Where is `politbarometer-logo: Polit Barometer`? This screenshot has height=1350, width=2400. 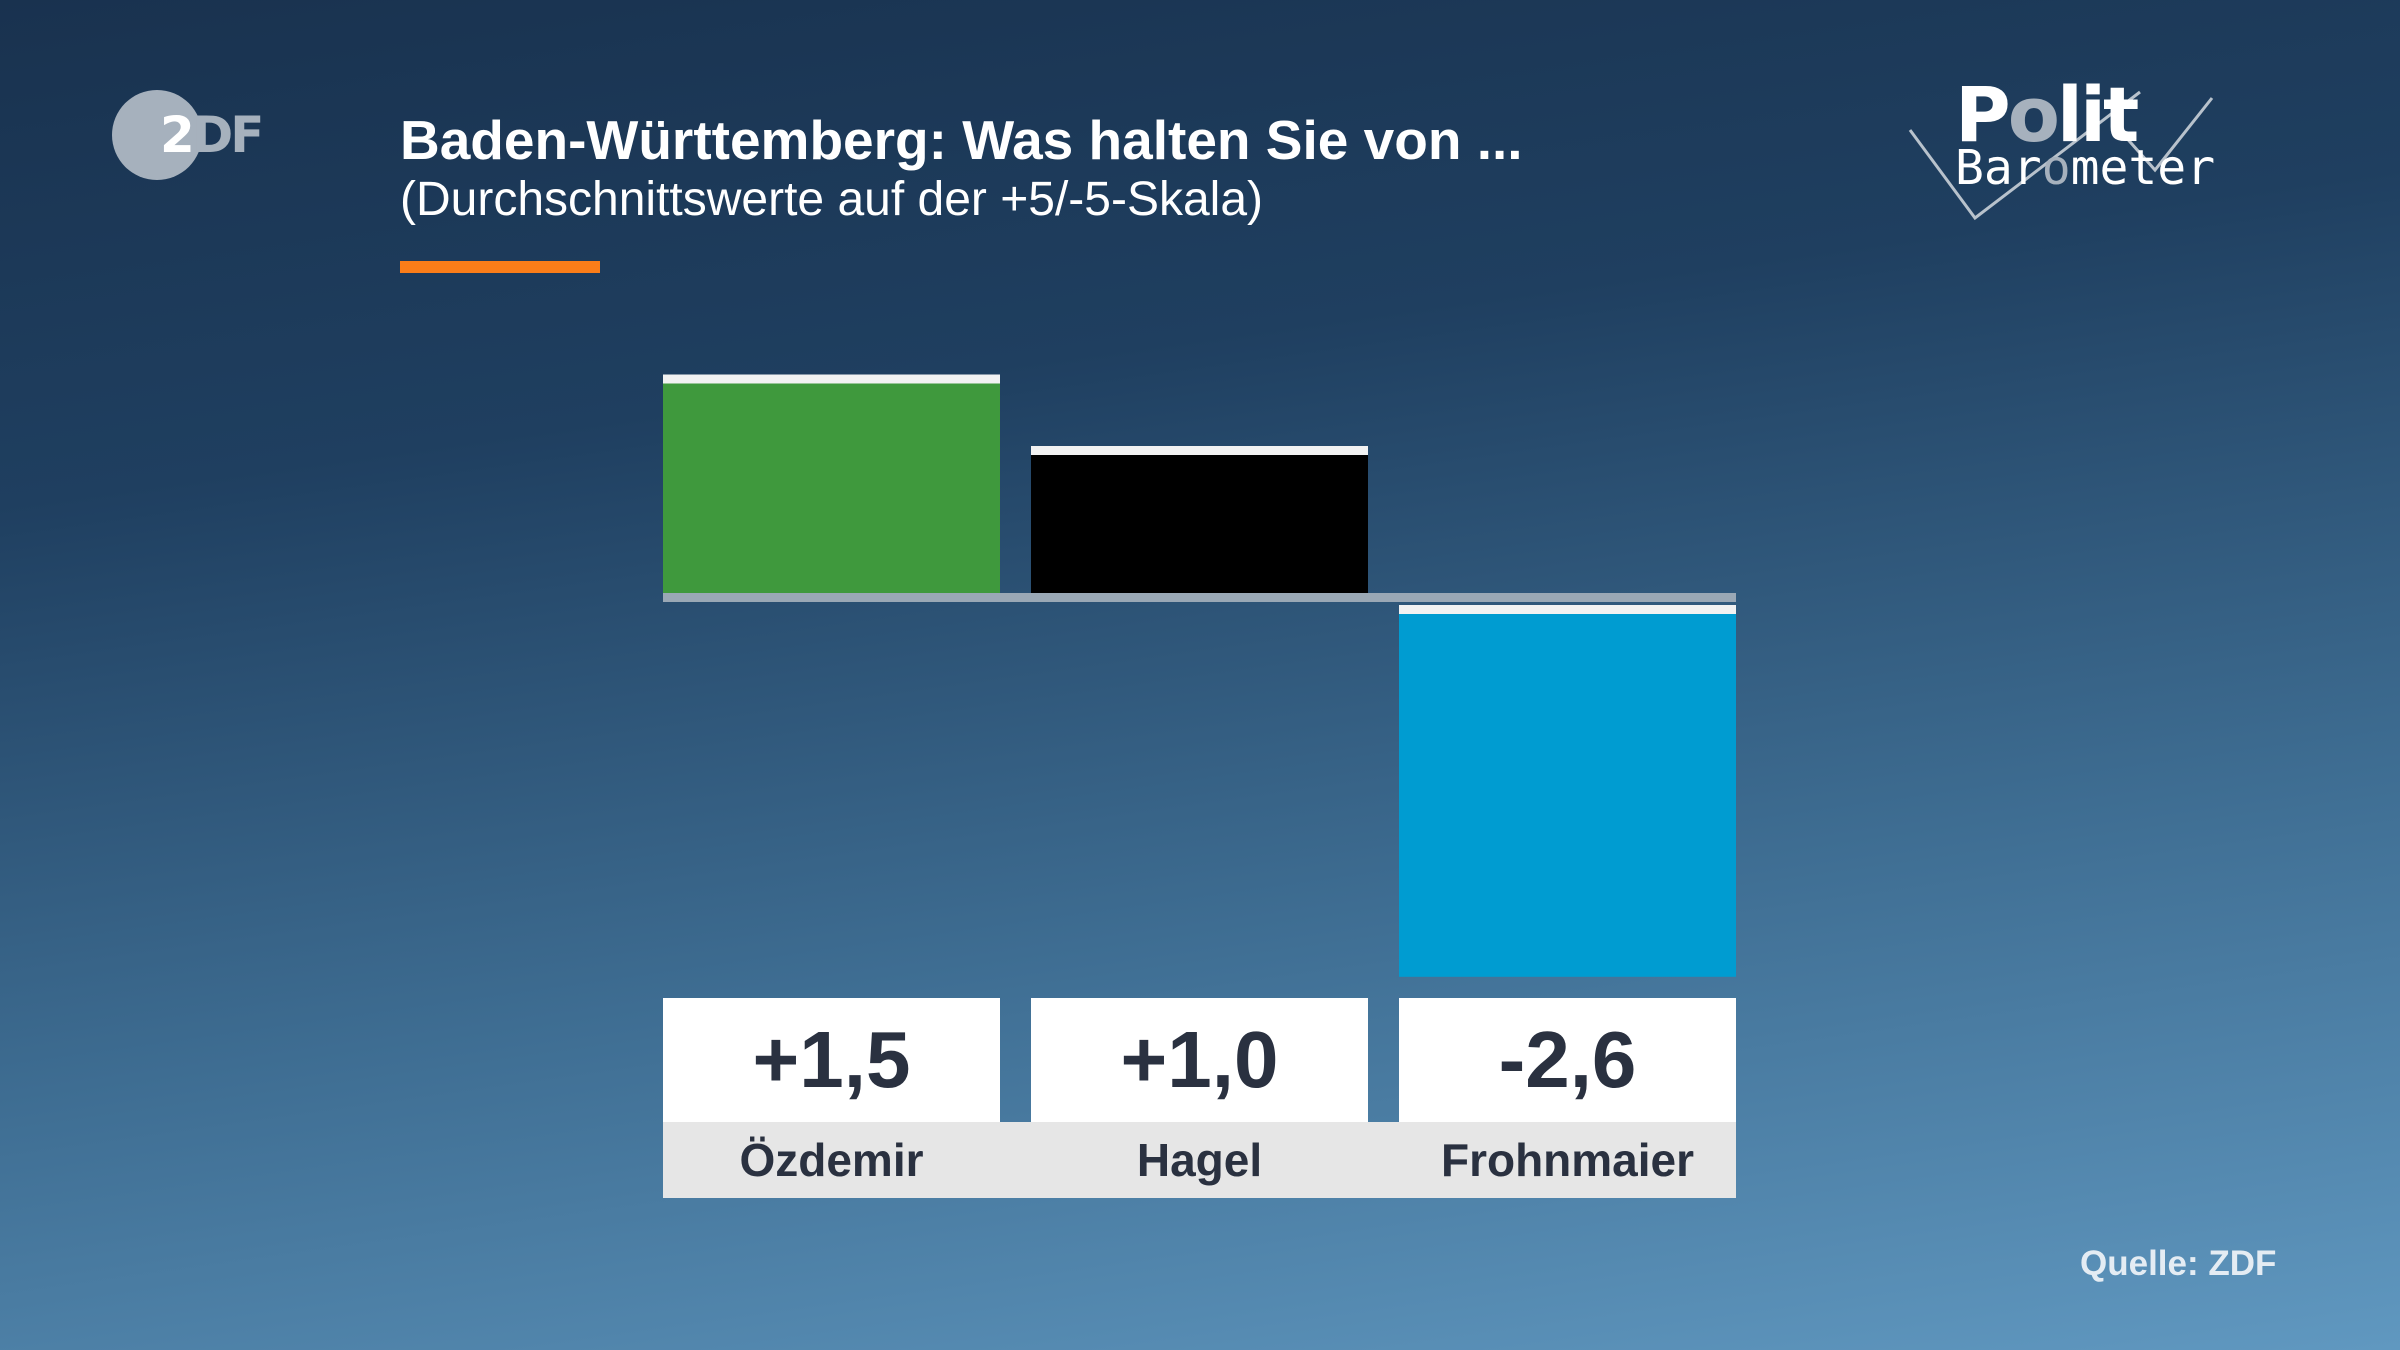
politbarometer-logo: Polit Barometer is located at coordinates (2065, 150).